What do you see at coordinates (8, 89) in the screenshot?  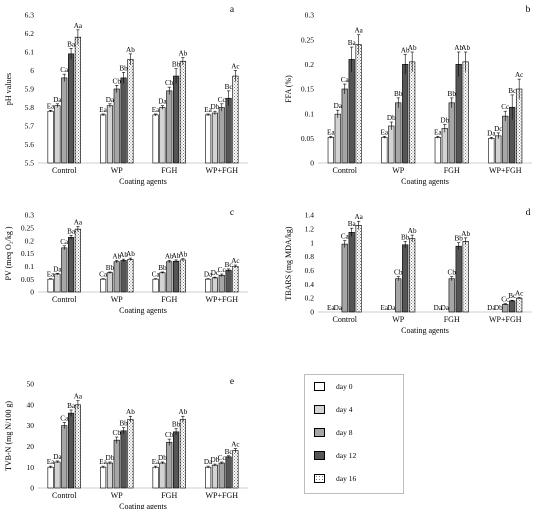 I see `y-axis-title: pH values` at bounding box center [8, 89].